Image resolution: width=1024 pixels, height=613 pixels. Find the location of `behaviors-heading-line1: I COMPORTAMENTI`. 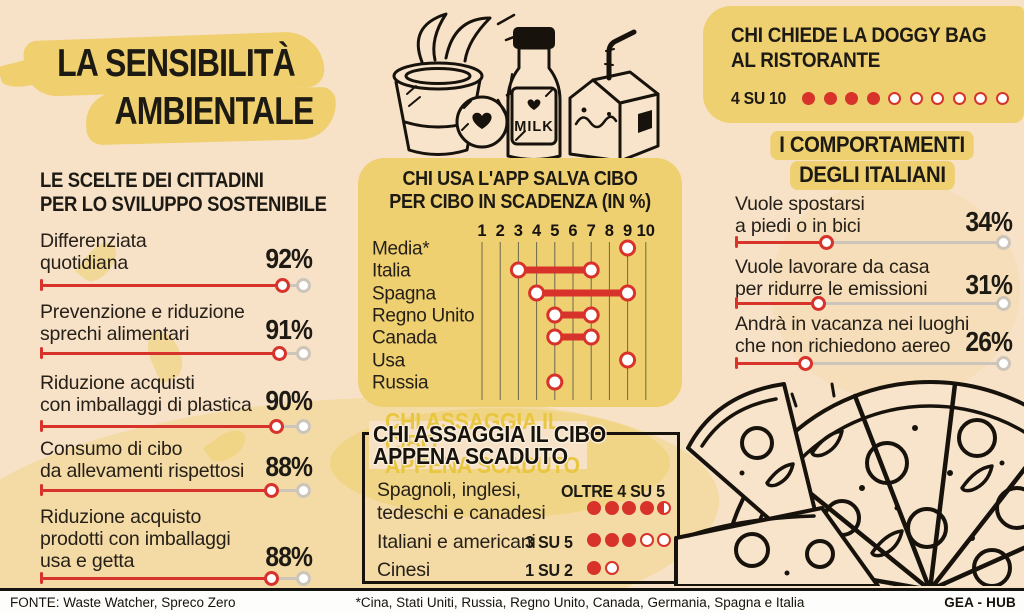

behaviors-heading-line1: I COMPORTAMENTI is located at coordinates (872, 145).